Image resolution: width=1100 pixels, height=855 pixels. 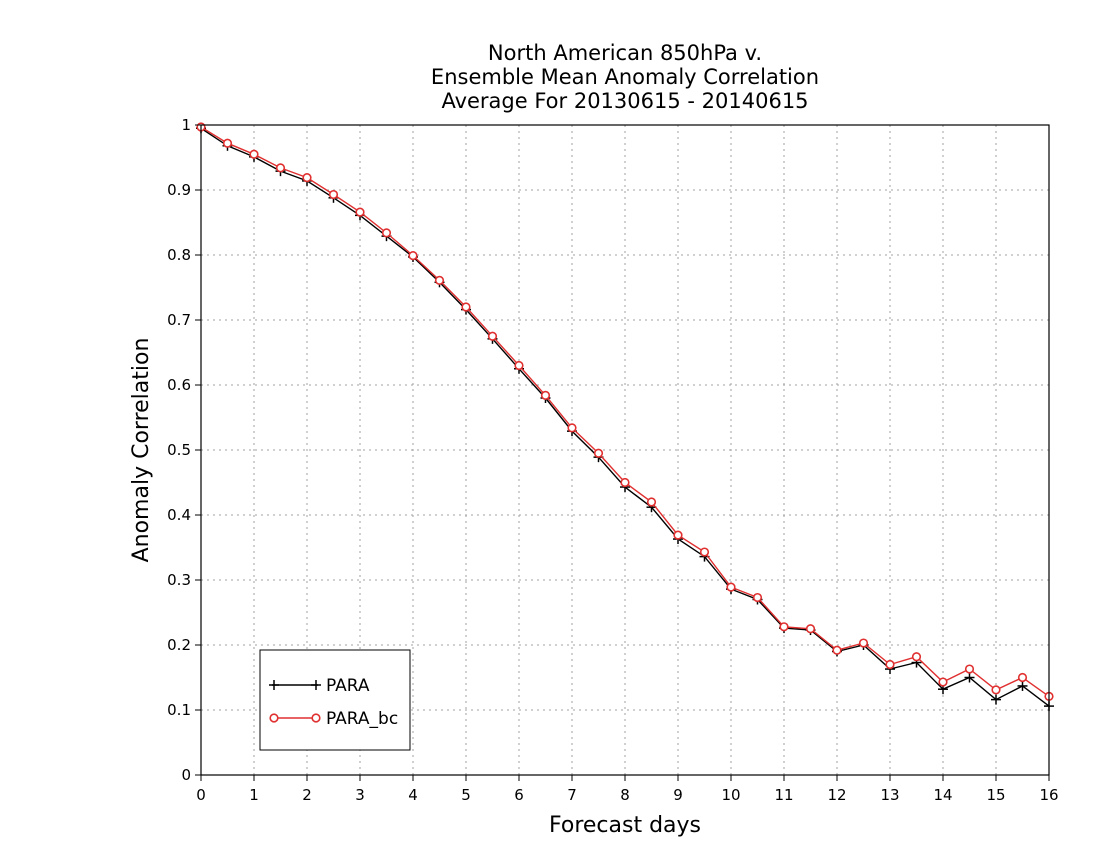 What do you see at coordinates (889, 795) in the screenshot?
I see `x-tick-label: 13` at bounding box center [889, 795].